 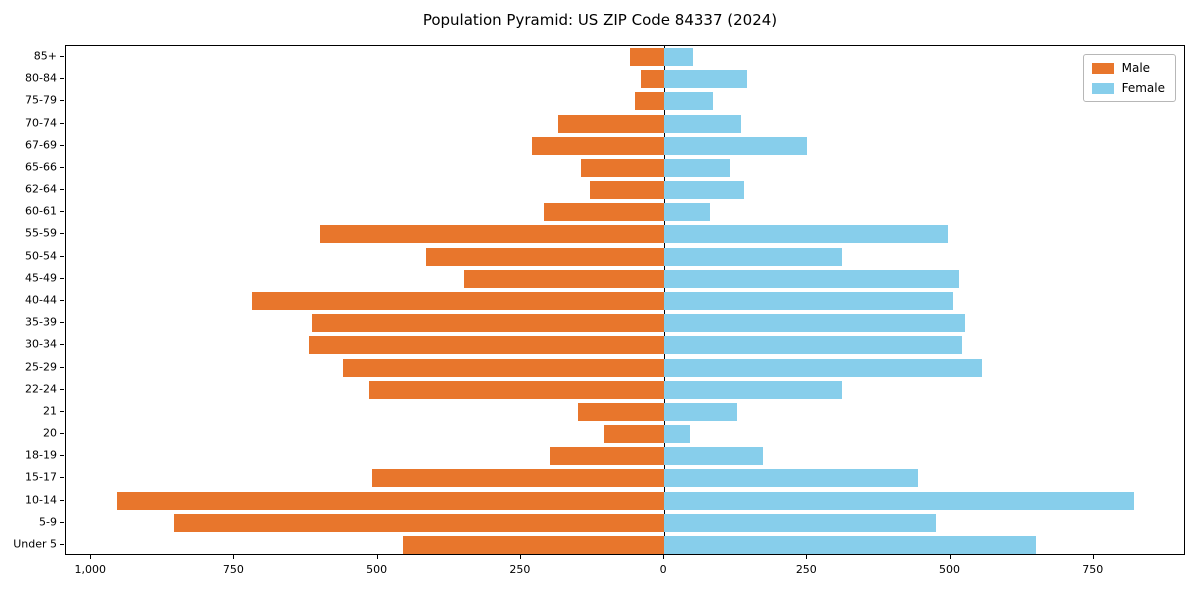 I want to click on y-tick-label: 5-9, so click(x=48, y=522).